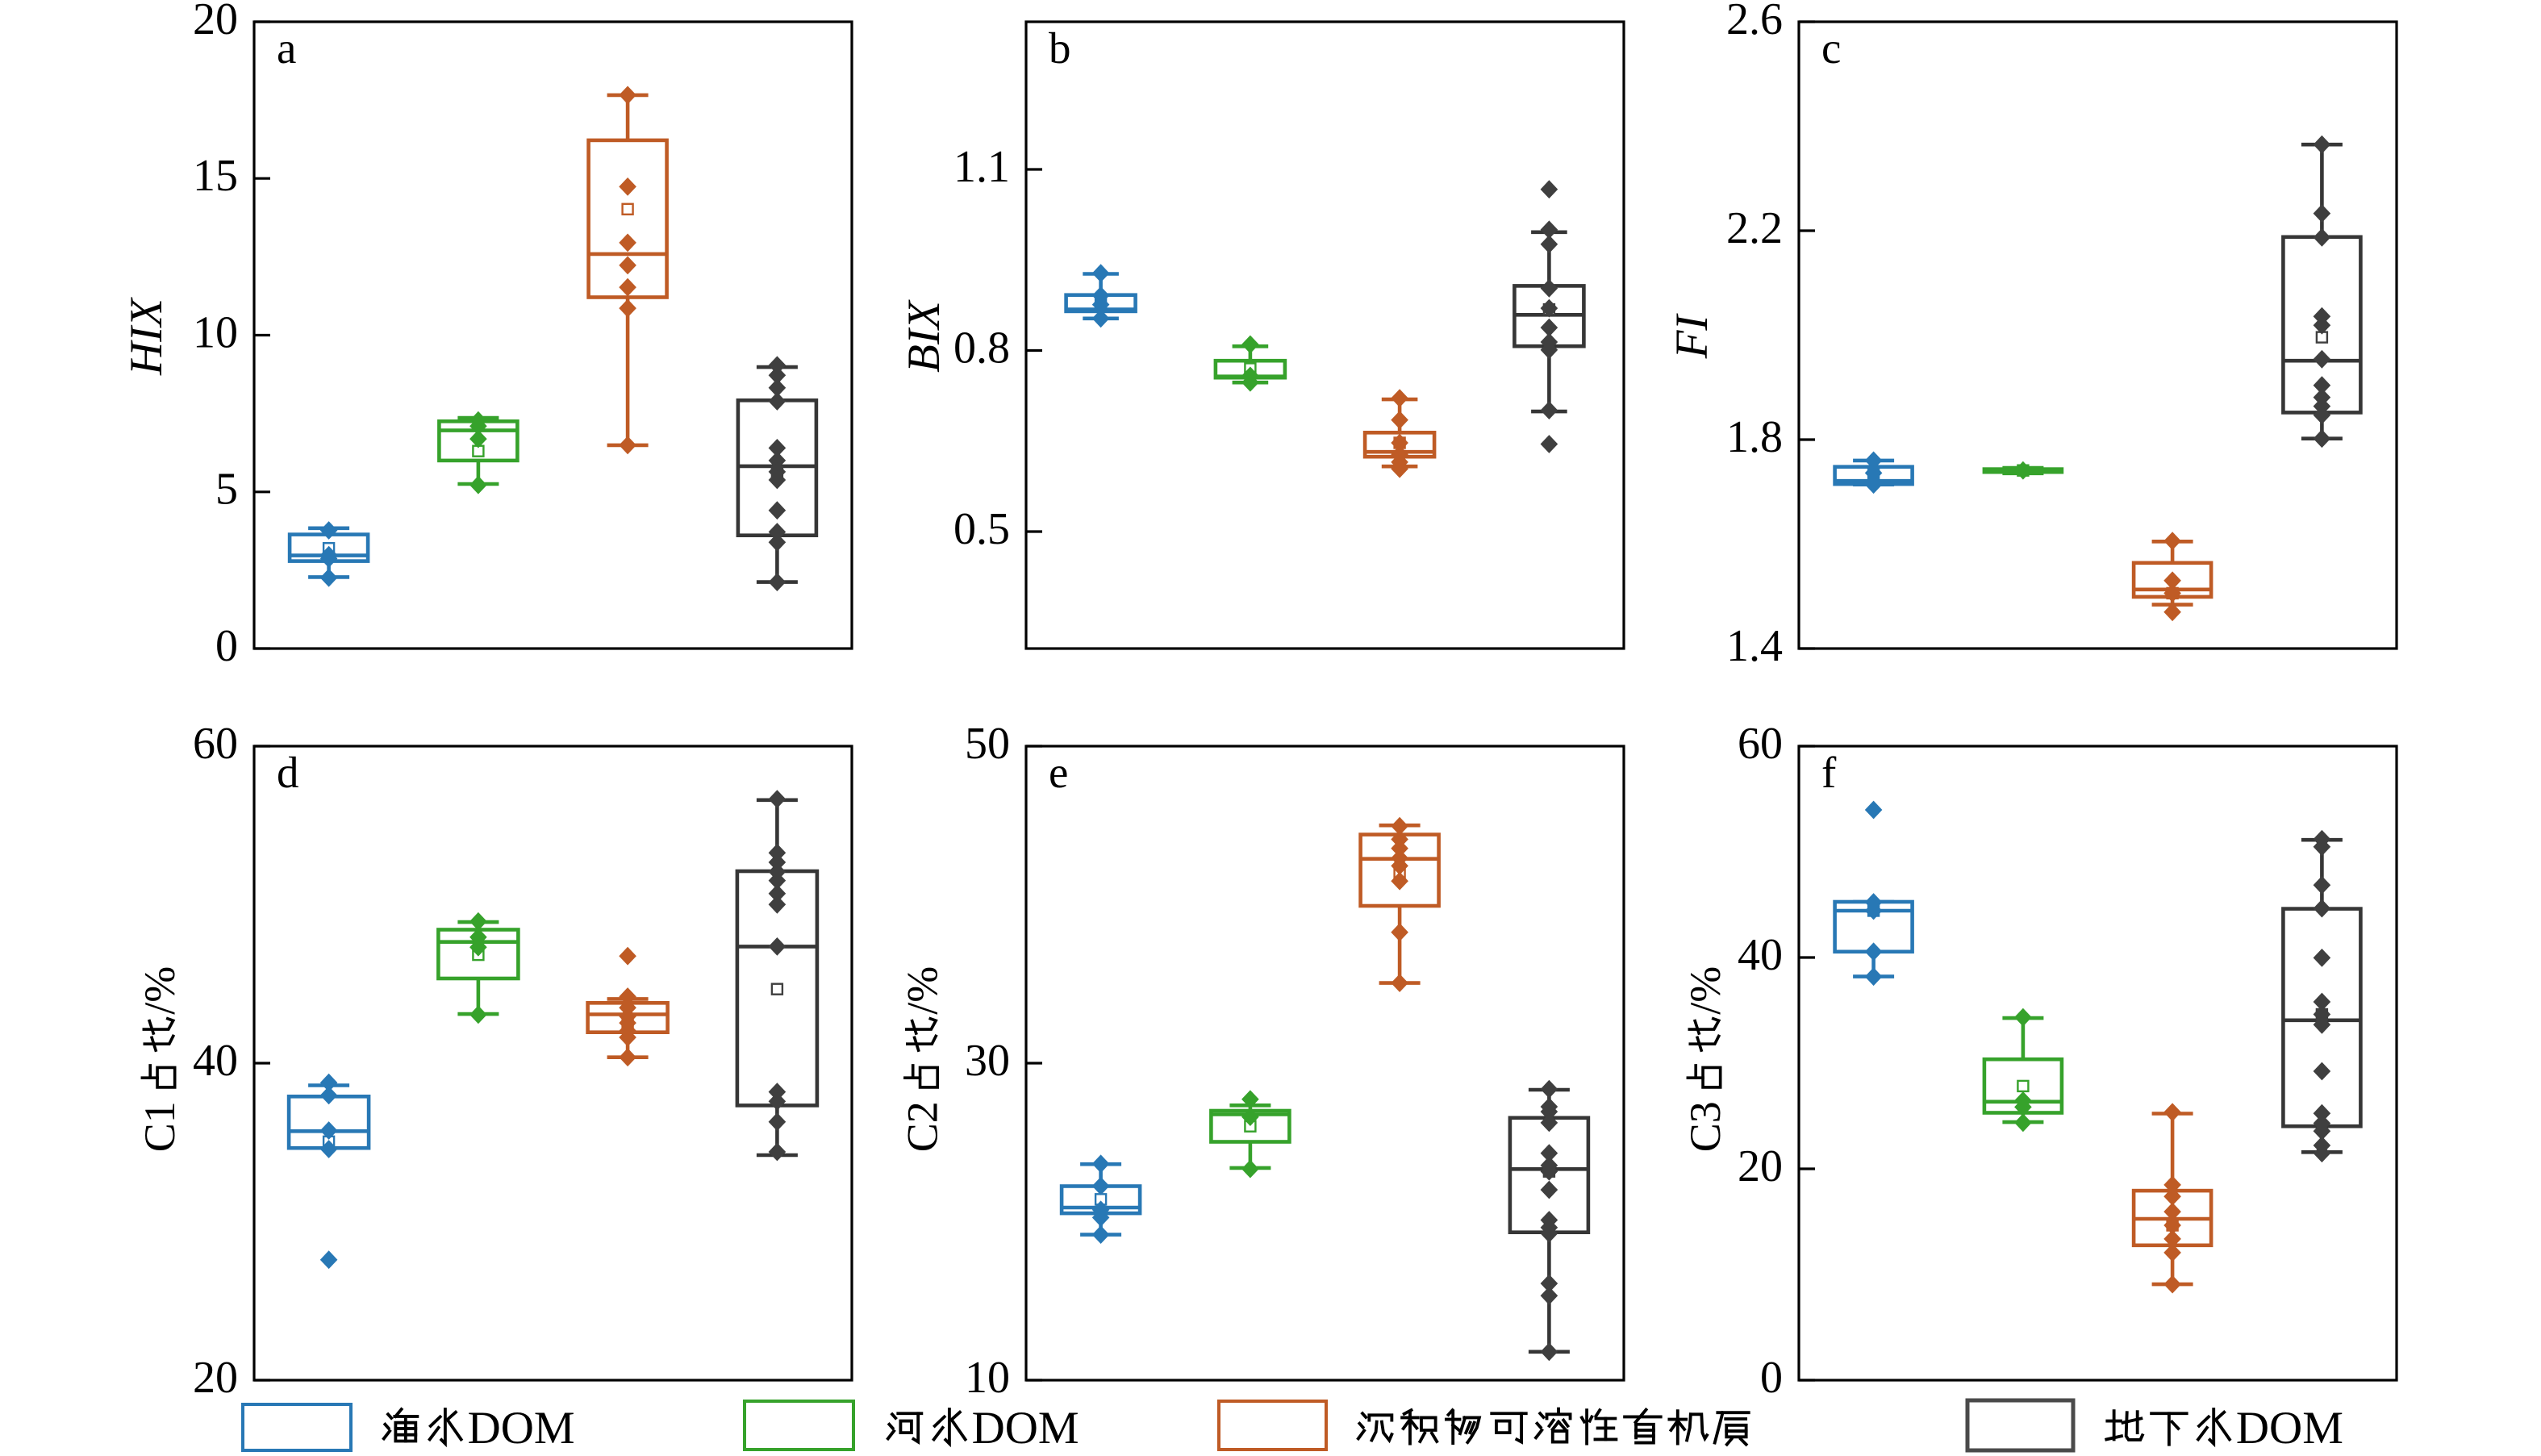  I want to click on svg-text: BIX, so click(924, 336).